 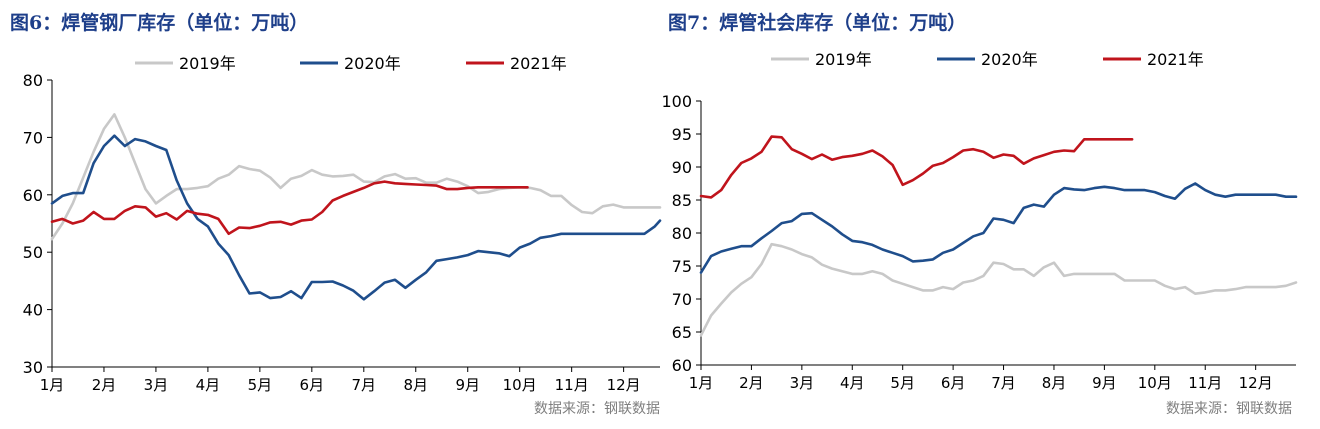 I want to click on y-tick-label: 75, so click(x=682, y=266).